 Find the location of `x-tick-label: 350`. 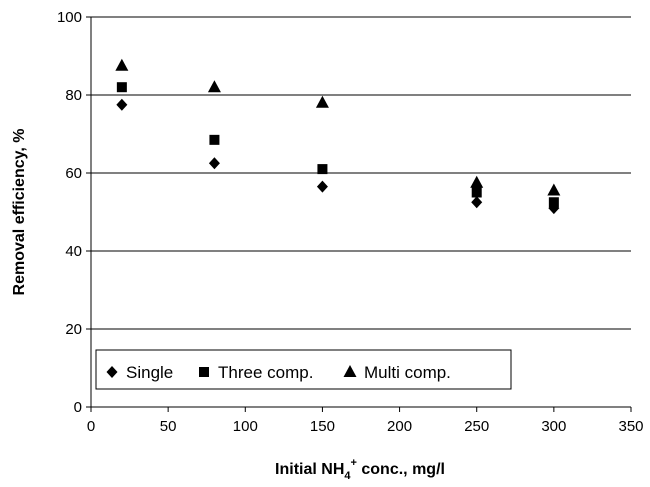

x-tick-label: 350 is located at coordinates (630, 426).